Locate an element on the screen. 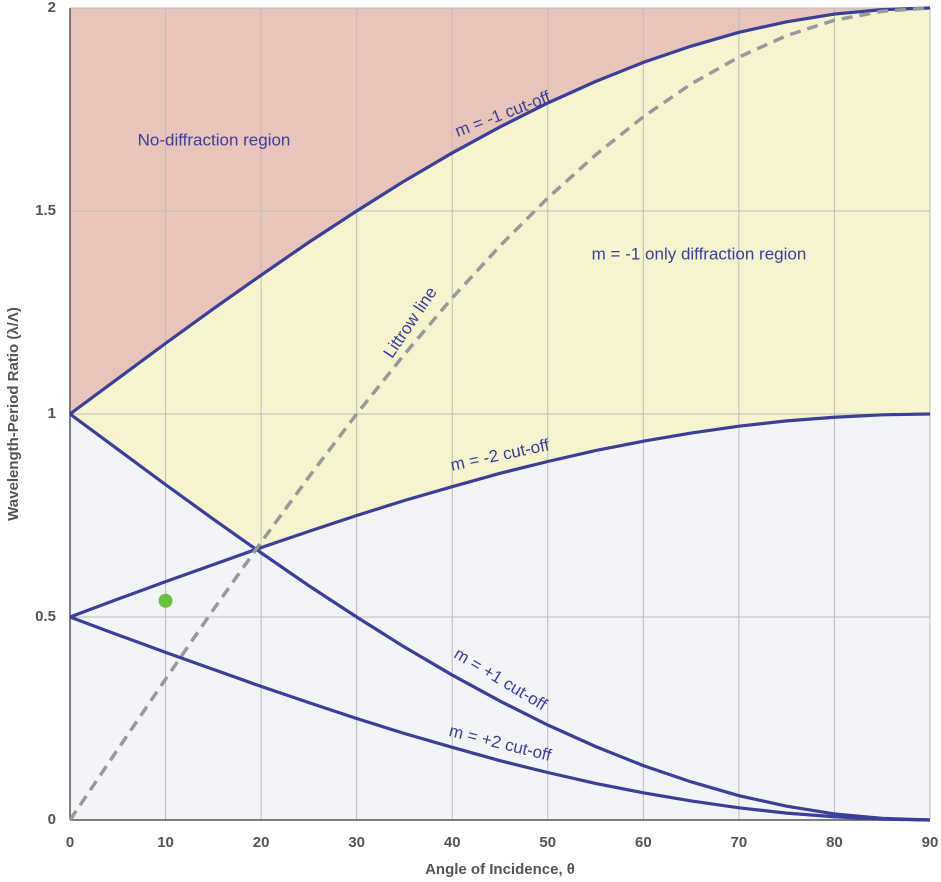  y-axis-label: Wavelength-Period Ratio (λ/Λ) is located at coordinates (13, 414).